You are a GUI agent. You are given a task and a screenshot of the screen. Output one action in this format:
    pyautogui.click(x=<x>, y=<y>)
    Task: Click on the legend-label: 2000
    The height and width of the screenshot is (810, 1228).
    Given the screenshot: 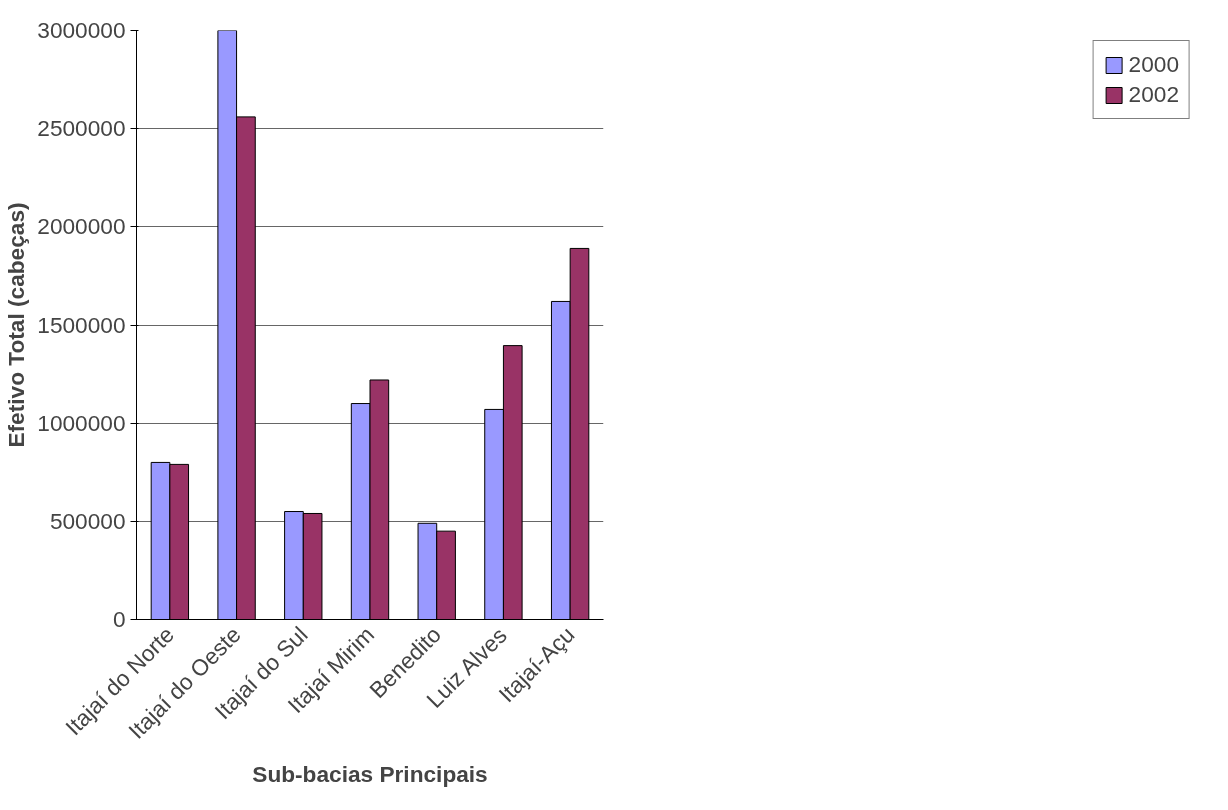 What is the action you would take?
    pyautogui.click(x=1153, y=64)
    